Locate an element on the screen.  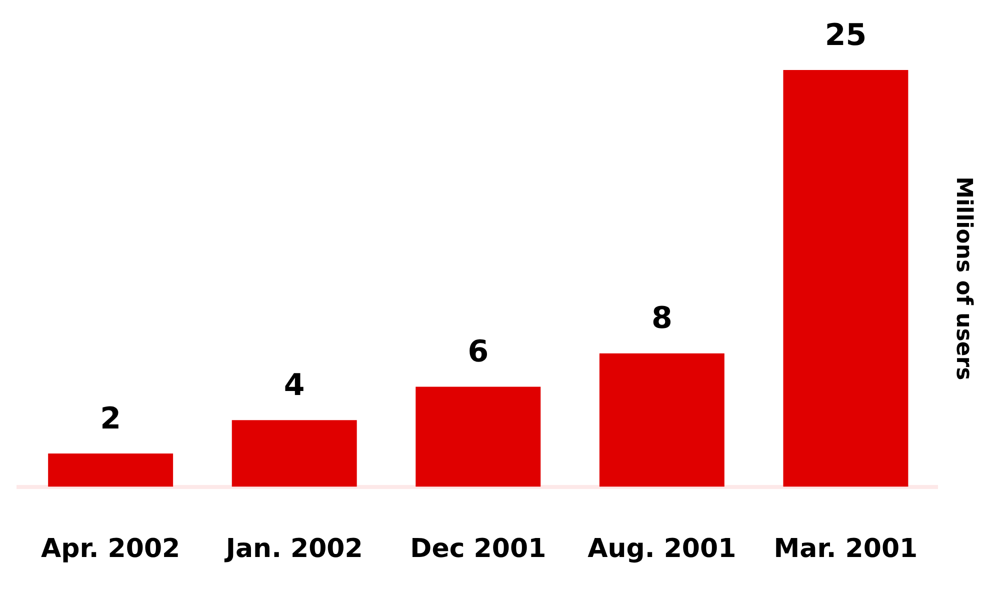
data-label: 25 is located at coordinates (845, 35).